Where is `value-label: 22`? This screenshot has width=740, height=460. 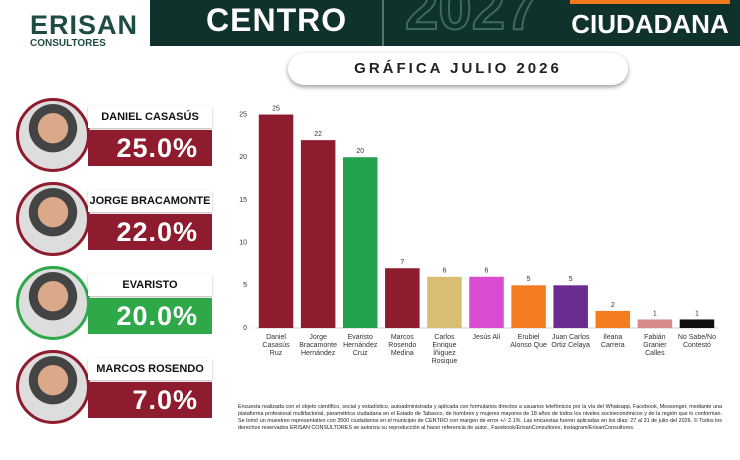 value-label: 22 is located at coordinates (318, 134).